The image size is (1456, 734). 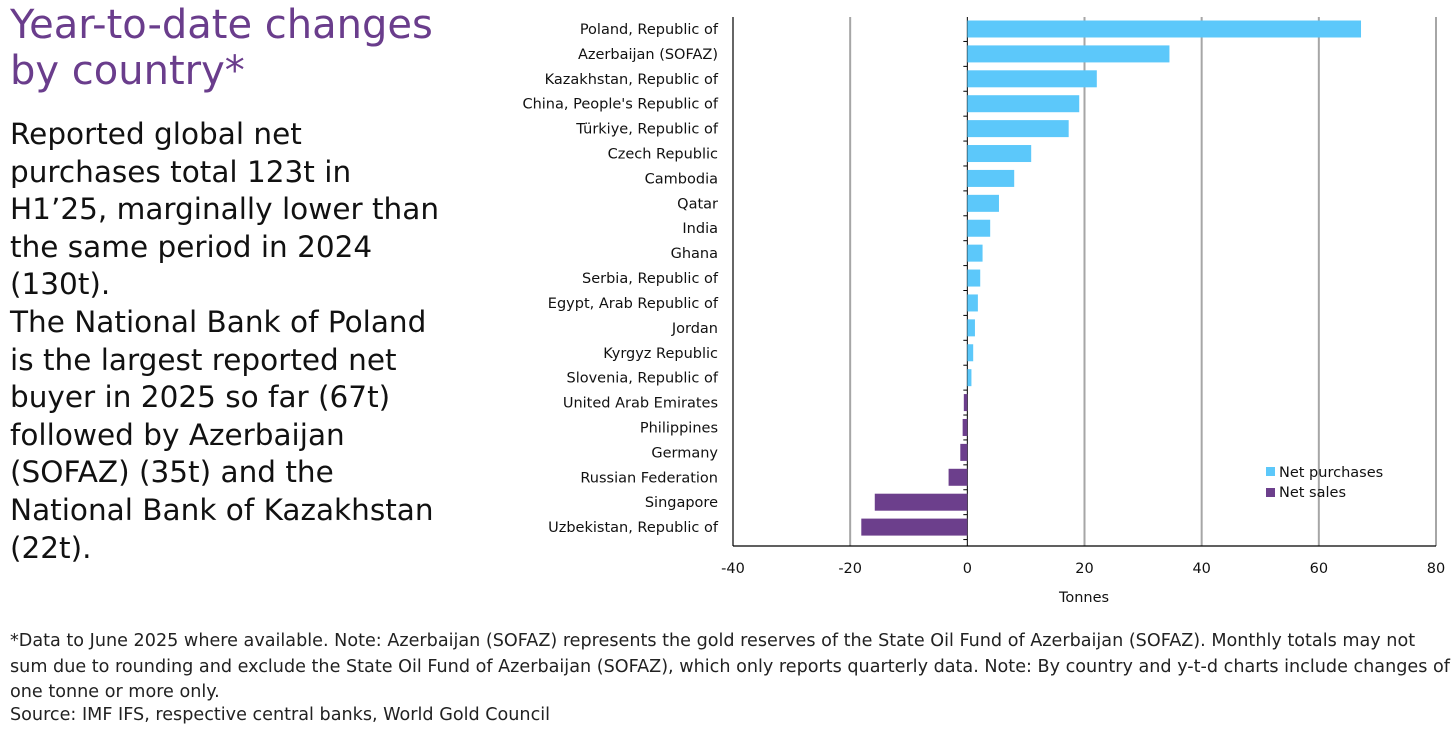 I want to click on x-tick-label: -40, so click(x=733, y=569).